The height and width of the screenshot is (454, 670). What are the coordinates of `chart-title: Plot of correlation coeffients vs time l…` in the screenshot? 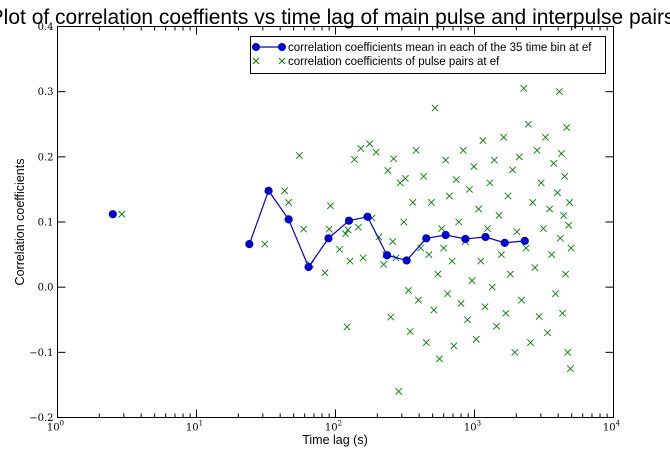 It's located at (335, 17).